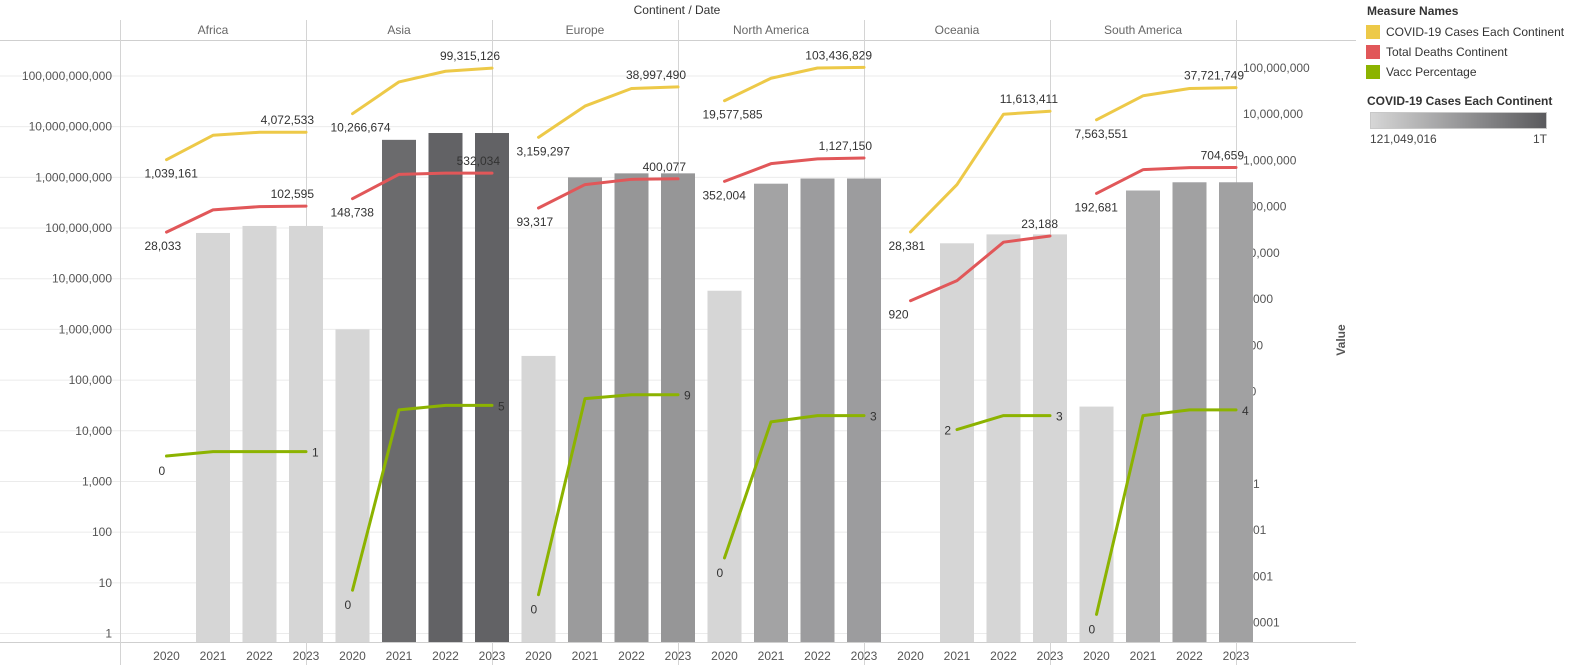 Image resolution: width=1585 pixels, height=672 pixels. Describe the element at coordinates (608, 495) in the screenshot. I see `line-vacc-percentage-europe` at that location.